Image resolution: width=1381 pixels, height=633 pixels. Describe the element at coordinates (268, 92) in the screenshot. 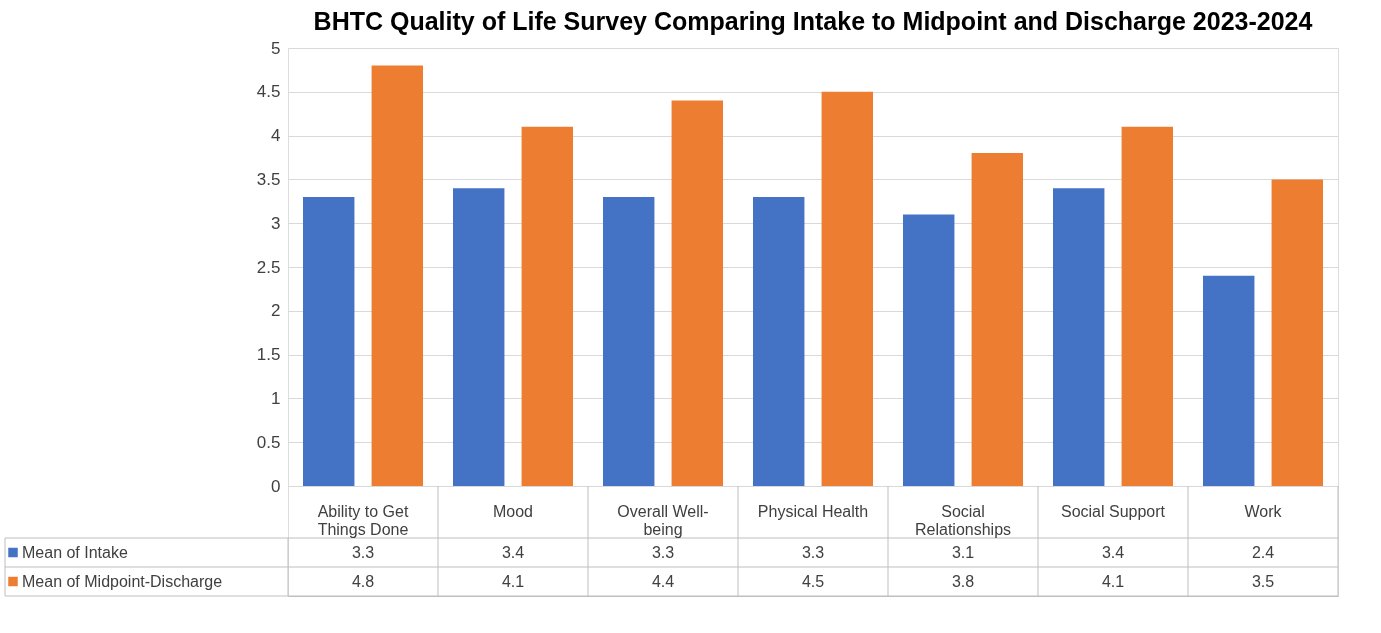

I see `y-tick-label: 4.5` at that location.